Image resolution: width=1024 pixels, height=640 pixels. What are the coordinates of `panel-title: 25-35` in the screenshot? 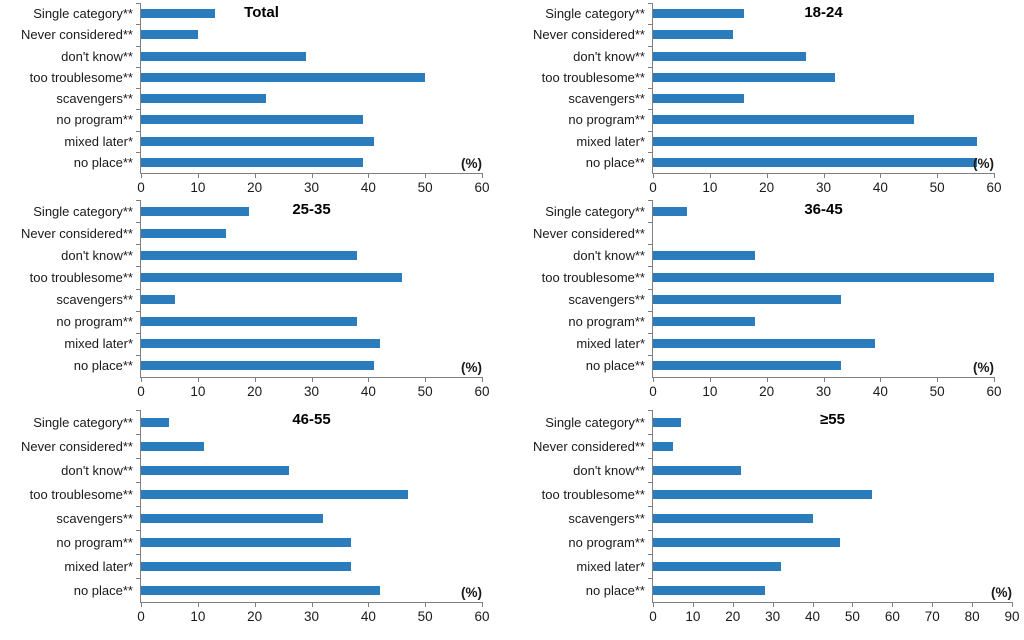 It's located at (311, 209).